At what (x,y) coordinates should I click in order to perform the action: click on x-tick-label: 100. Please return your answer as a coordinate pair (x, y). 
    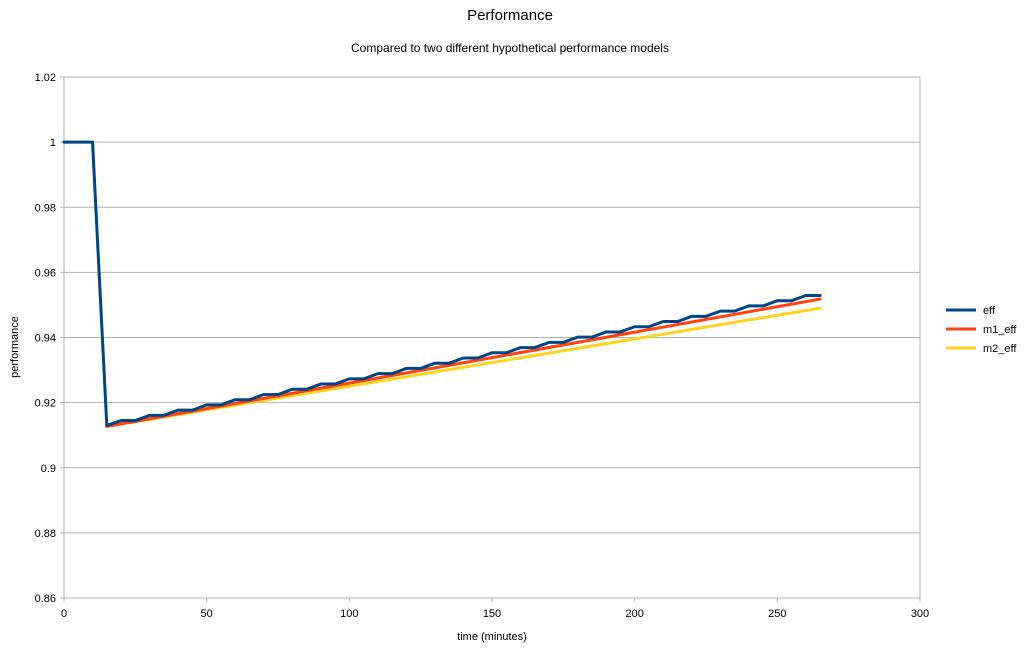
    Looking at the image, I should click on (349, 614).